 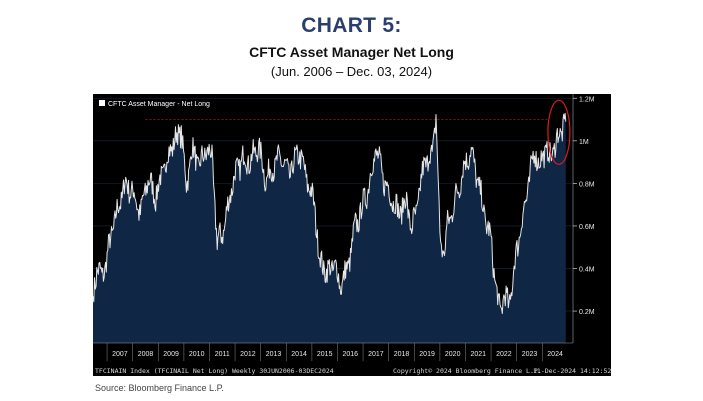 I want to click on y-tick-label: 1M, so click(x=584, y=142).